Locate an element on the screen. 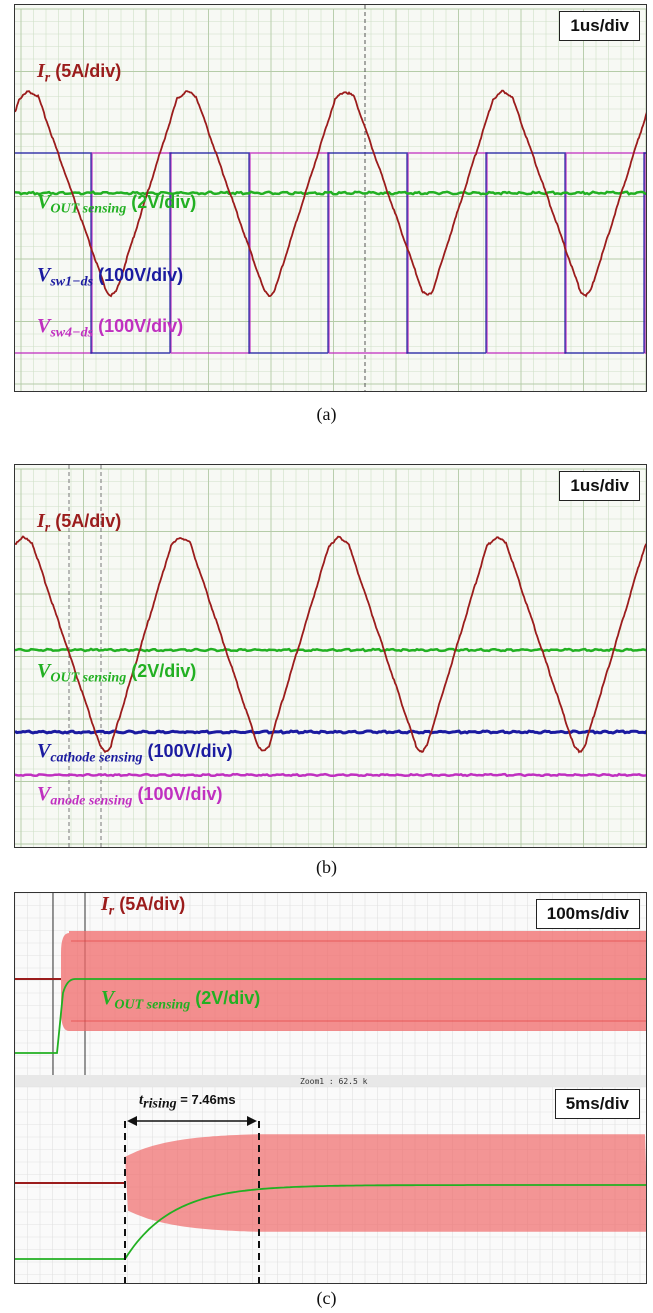 This screenshot has height=1313, width=653. zoom-readout: Zoom1 : 62.5 k is located at coordinates (334, 1081).